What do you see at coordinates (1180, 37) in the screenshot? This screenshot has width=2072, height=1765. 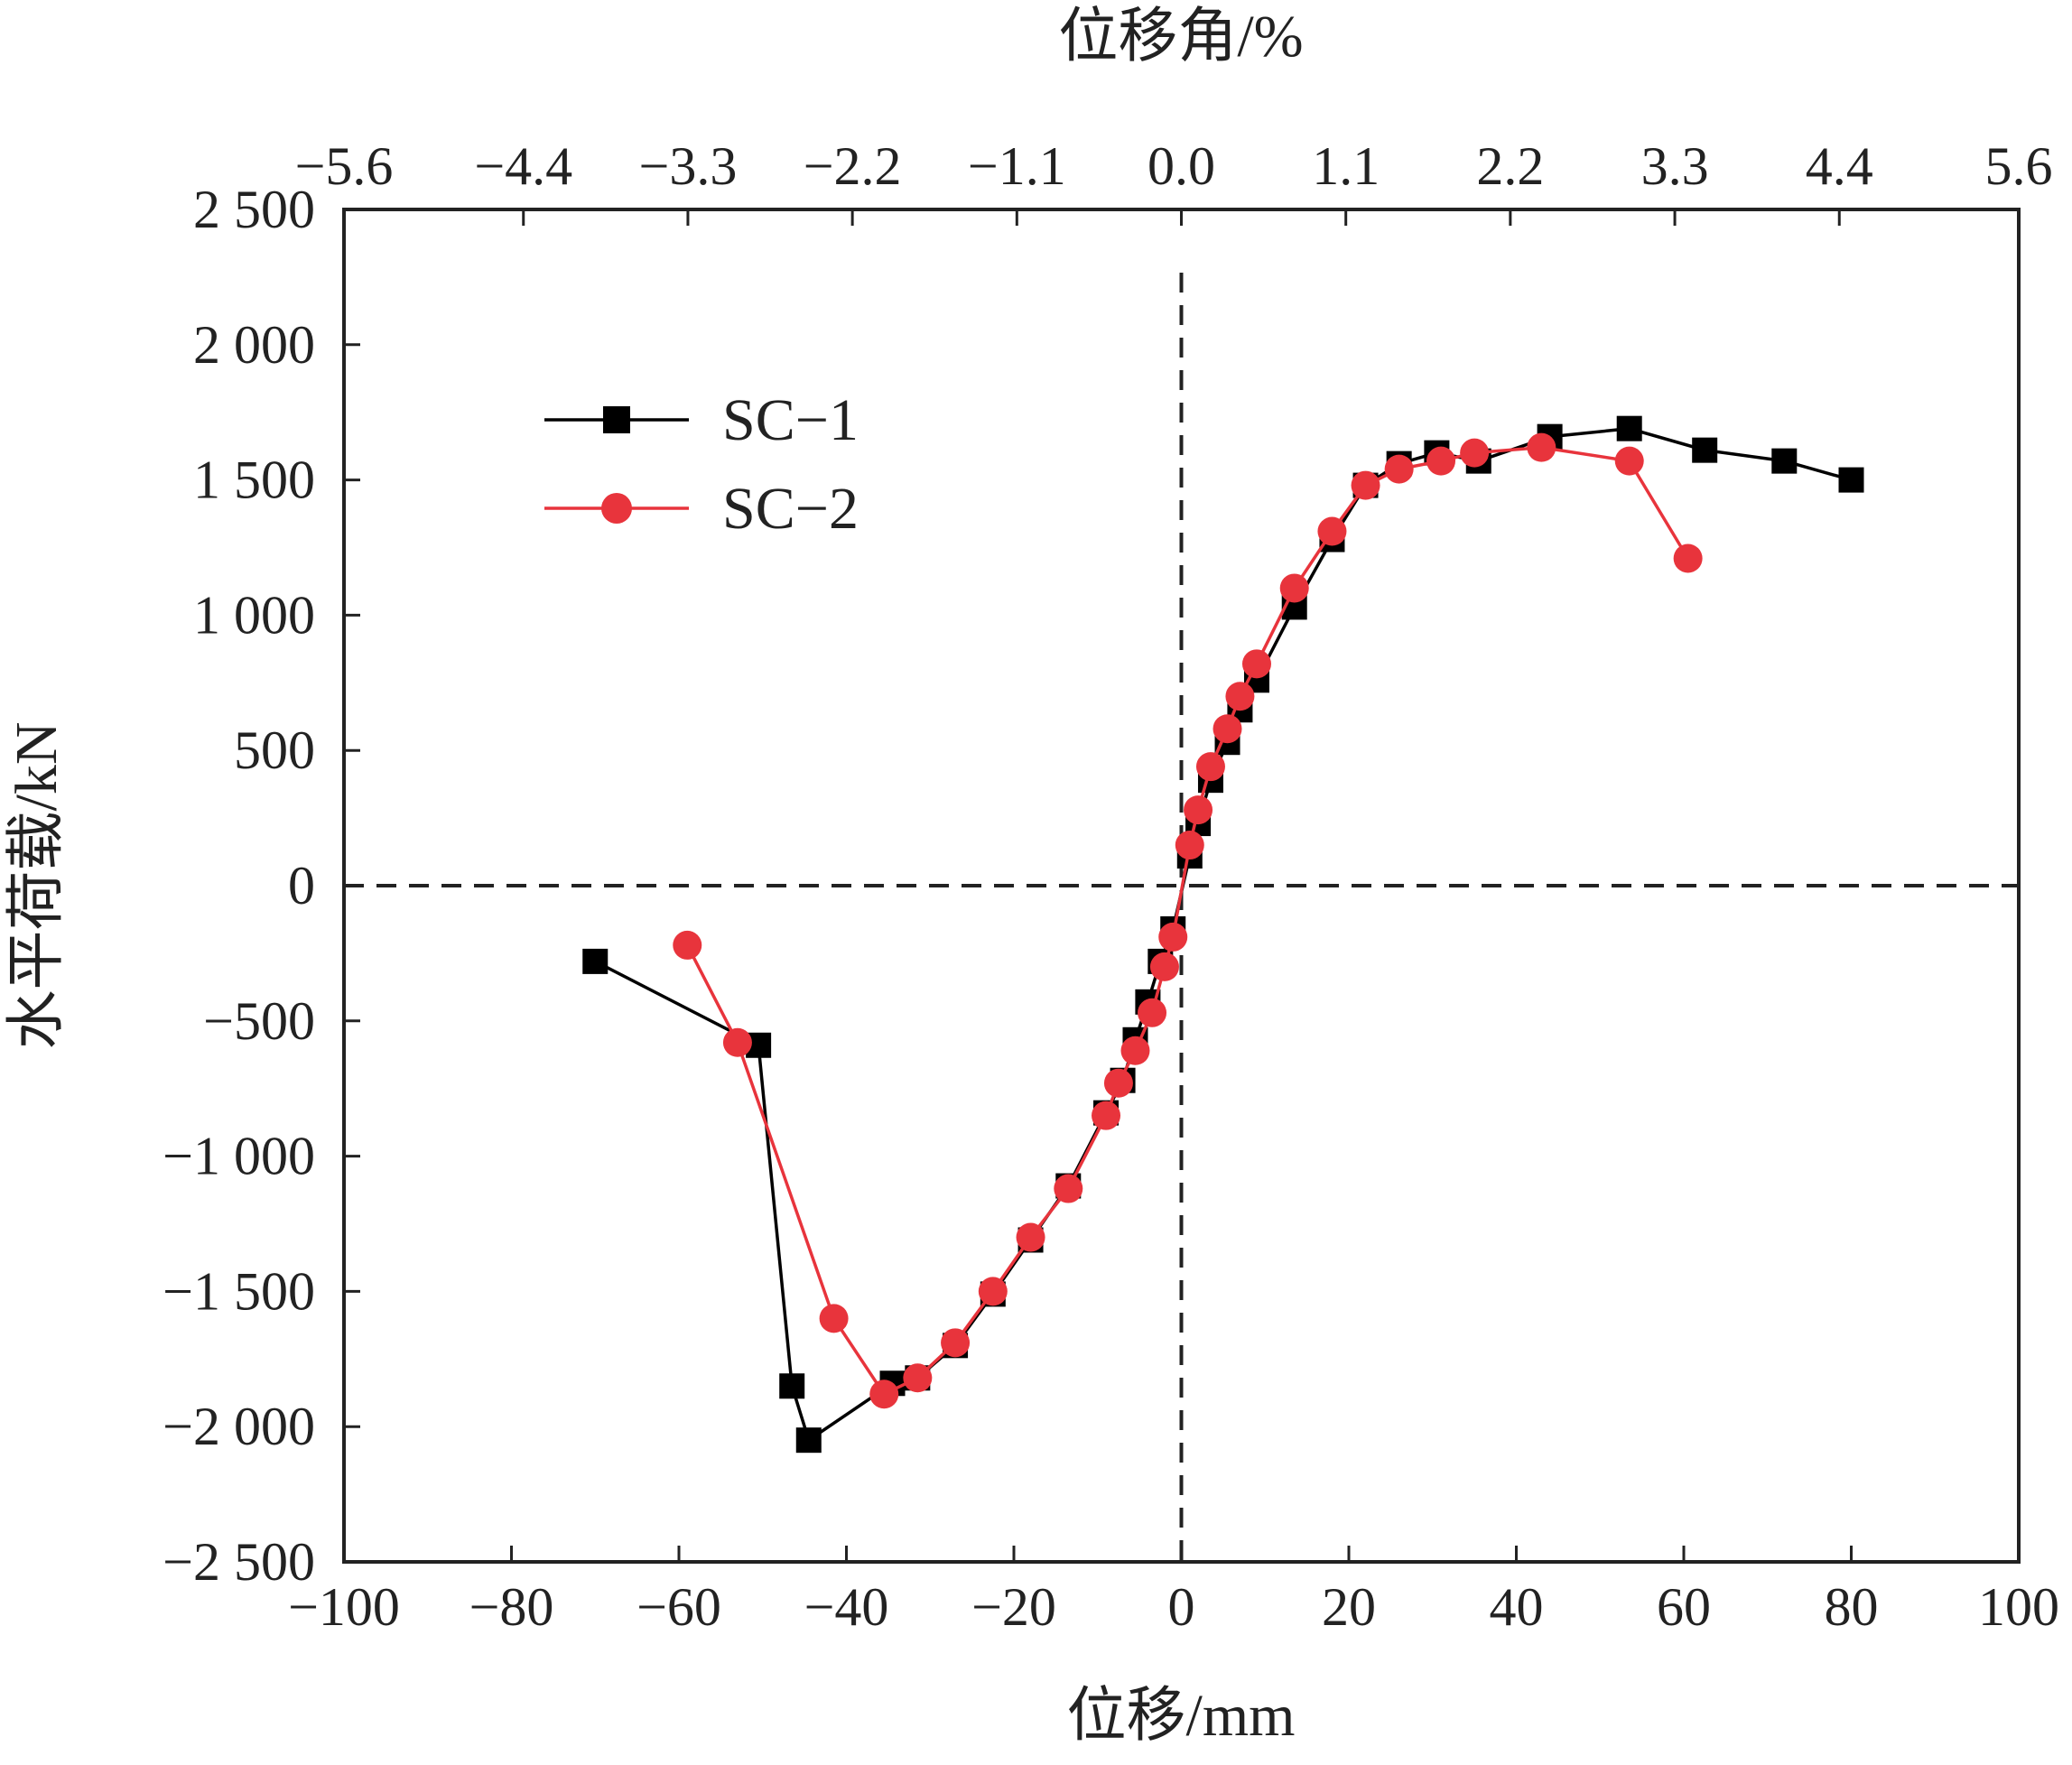 I see `top-x-axis-title: 位移角/%` at bounding box center [1180, 37].